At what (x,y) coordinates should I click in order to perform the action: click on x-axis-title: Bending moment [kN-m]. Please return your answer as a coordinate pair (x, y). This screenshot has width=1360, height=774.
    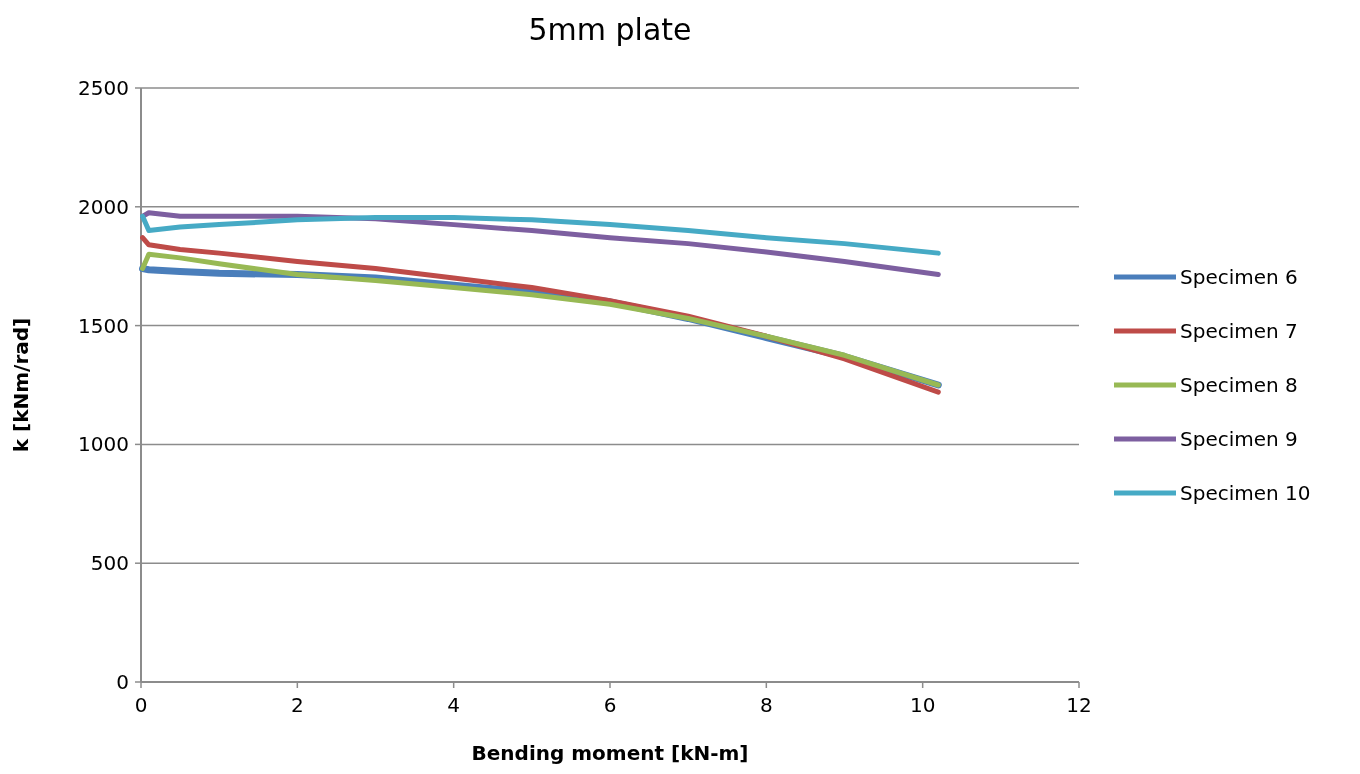
    Looking at the image, I should click on (610, 753).